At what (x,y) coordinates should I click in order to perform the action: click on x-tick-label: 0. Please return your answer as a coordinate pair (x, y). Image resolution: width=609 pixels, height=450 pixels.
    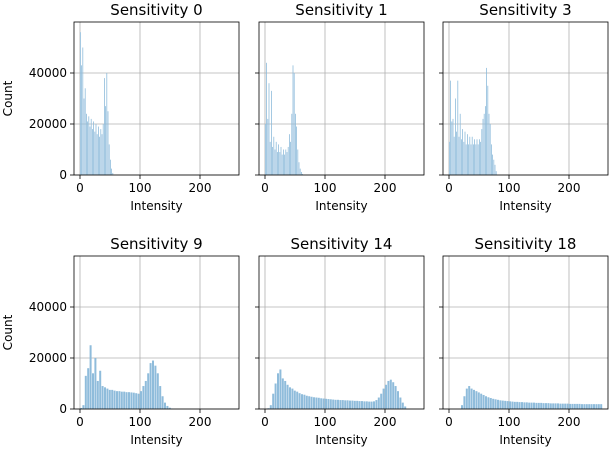
    Looking at the image, I should click on (449, 188).